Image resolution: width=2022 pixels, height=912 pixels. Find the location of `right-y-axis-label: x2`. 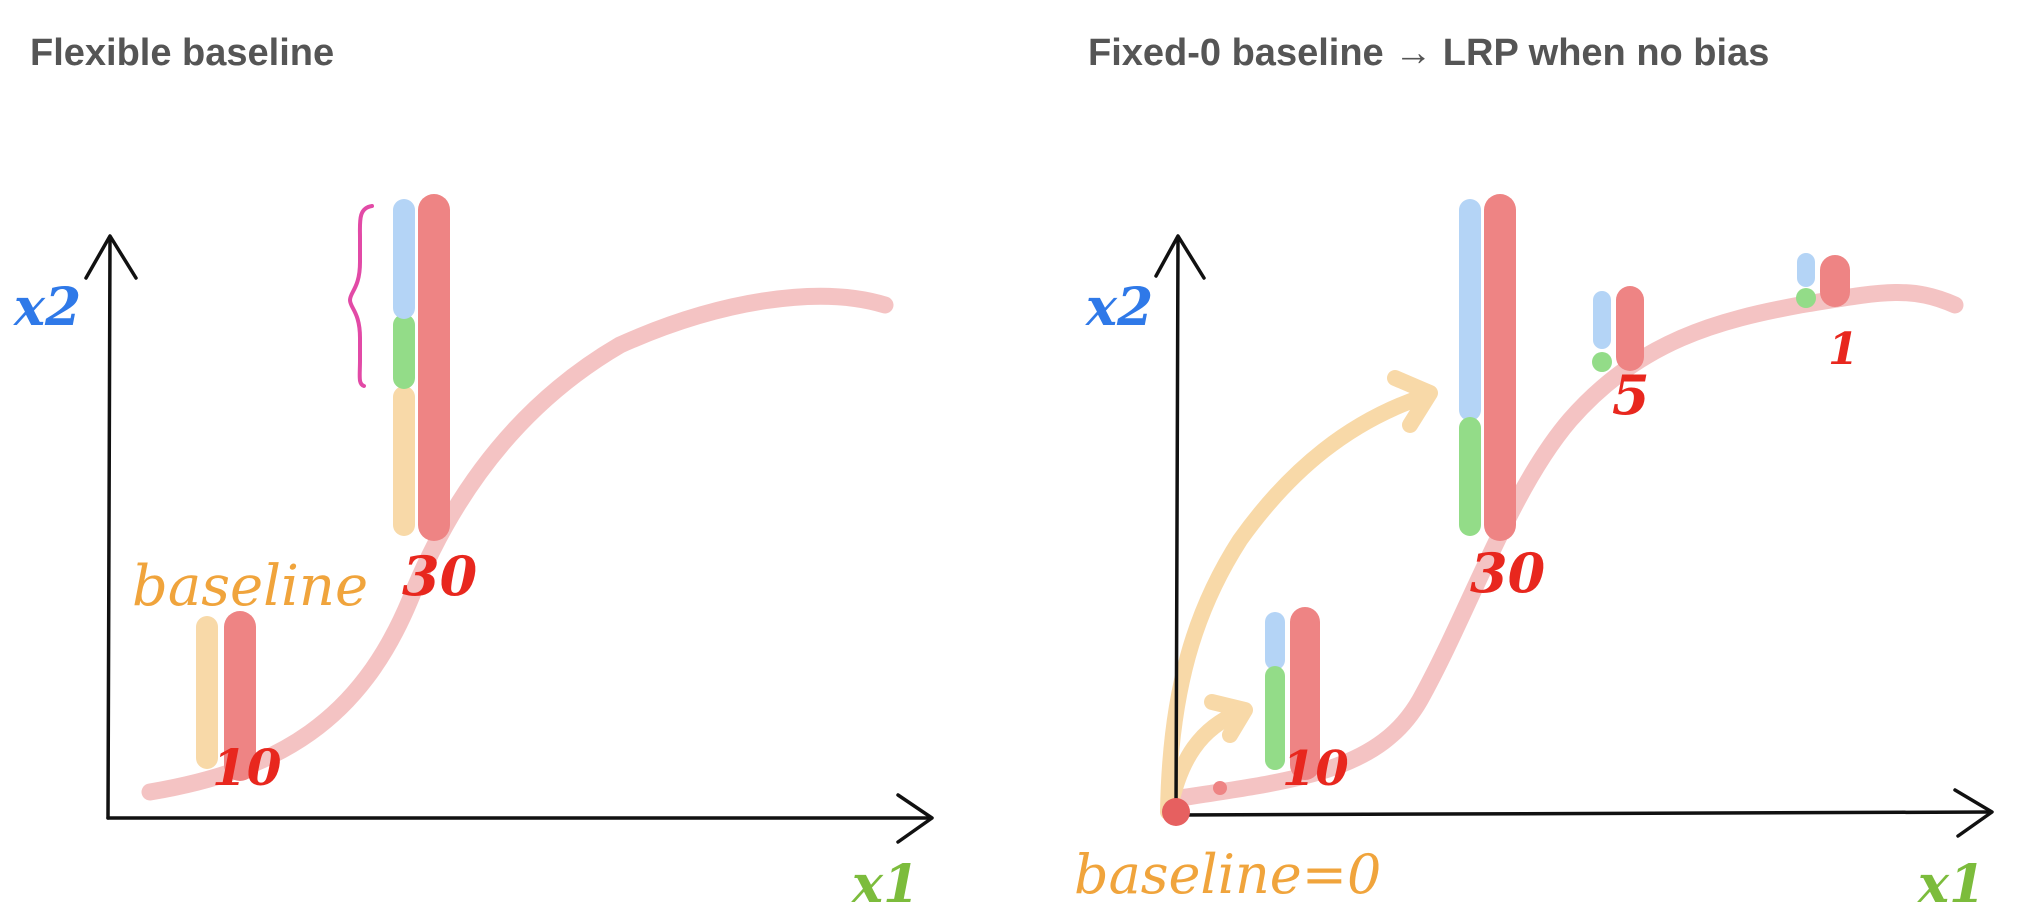

right-y-axis-label: x2 is located at coordinates (1119, 307).